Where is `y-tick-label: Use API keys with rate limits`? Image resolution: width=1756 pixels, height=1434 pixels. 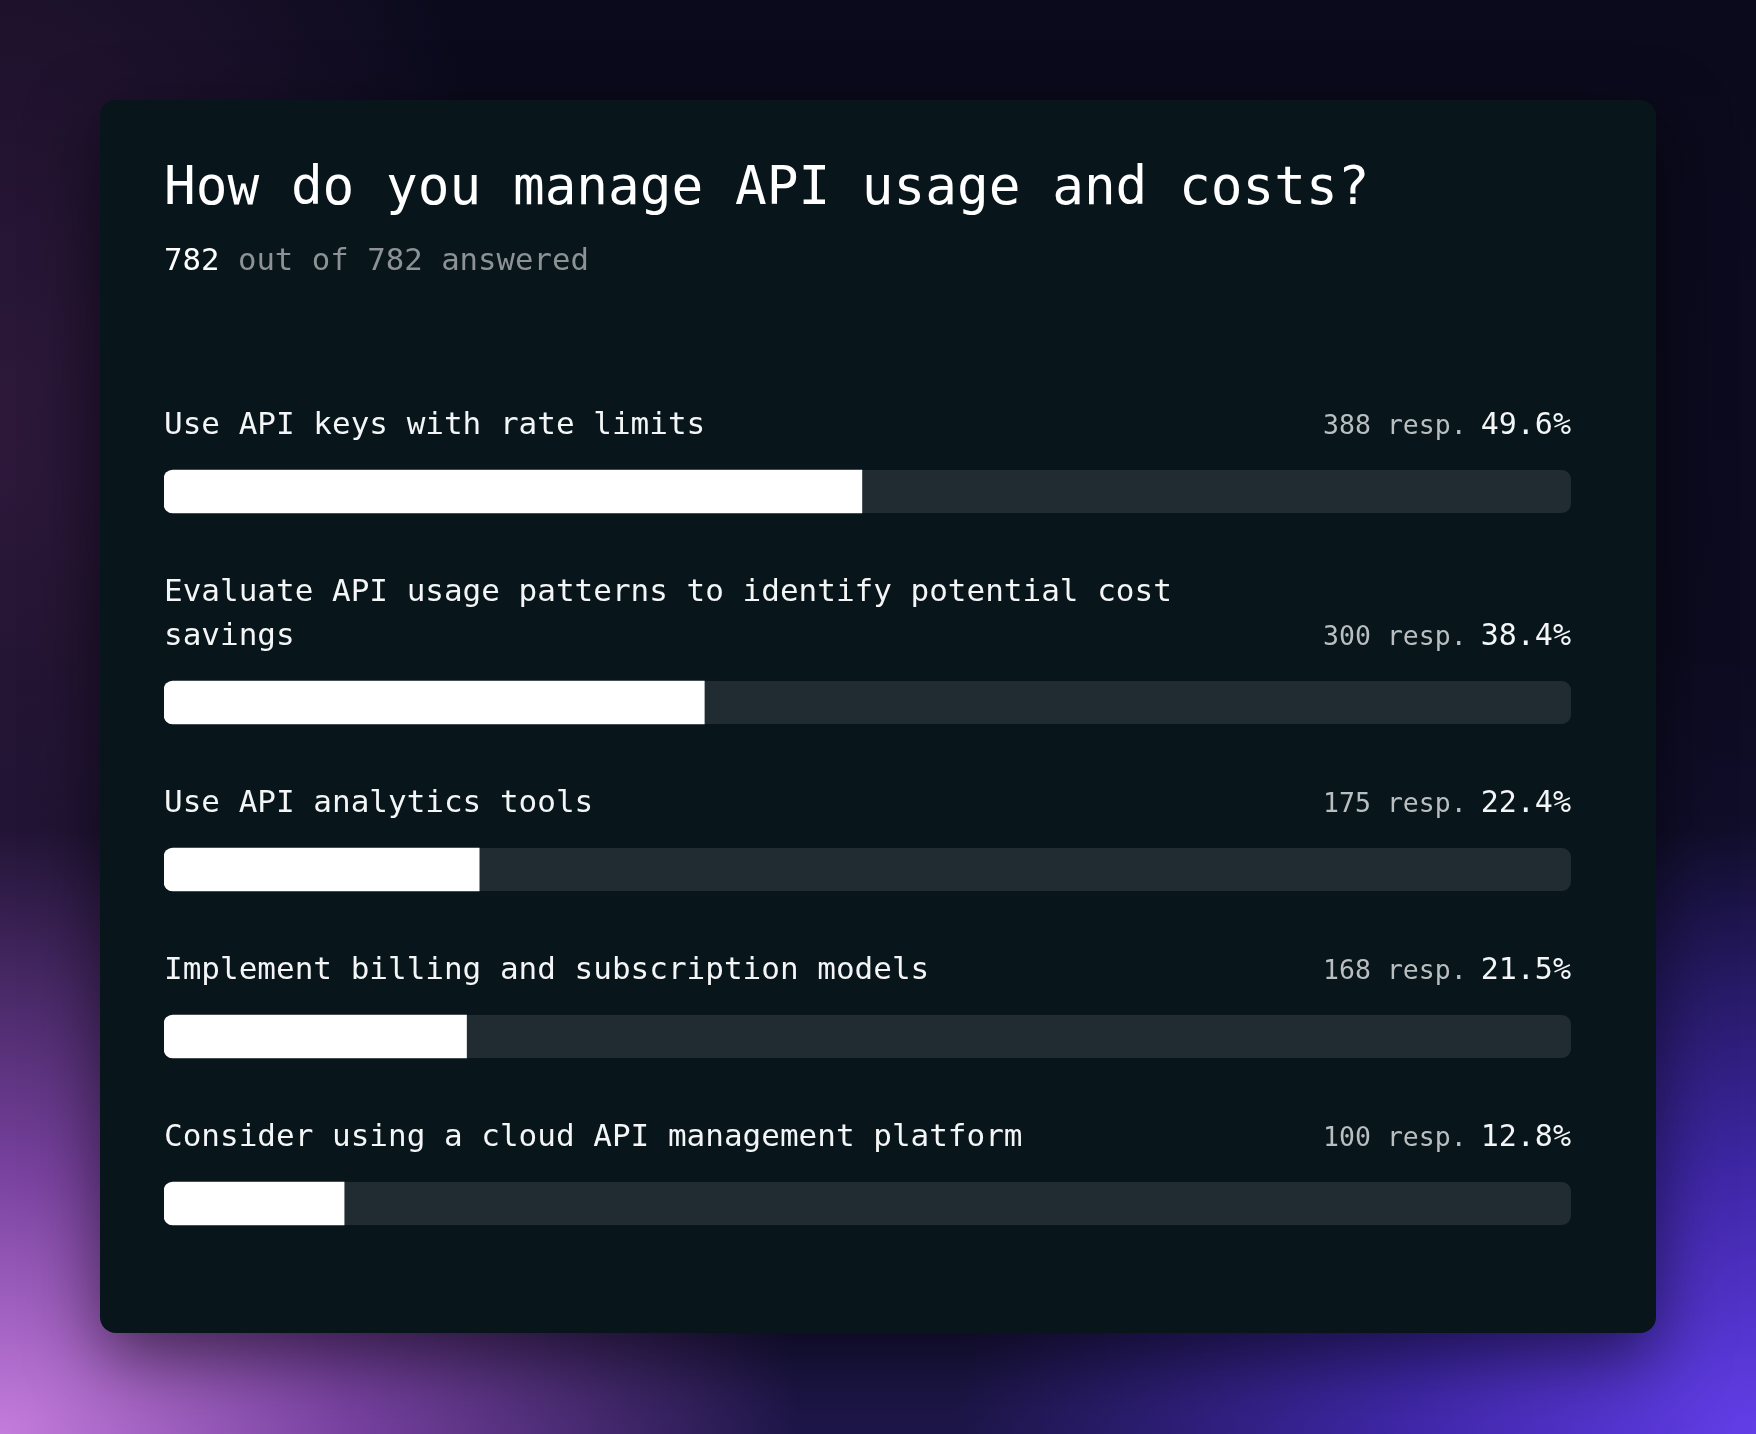
y-tick-label: Use API keys with rate limits is located at coordinates (435, 423).